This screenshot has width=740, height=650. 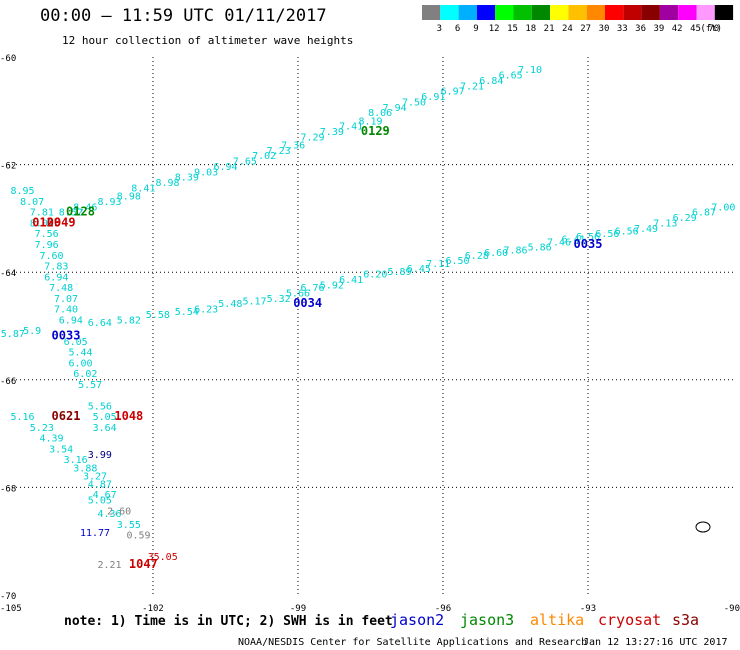 What do you see at coordinates (100, 455) in the screenshot?
I see `swh-value-label: 3.99` at bounding box center [100, 455].